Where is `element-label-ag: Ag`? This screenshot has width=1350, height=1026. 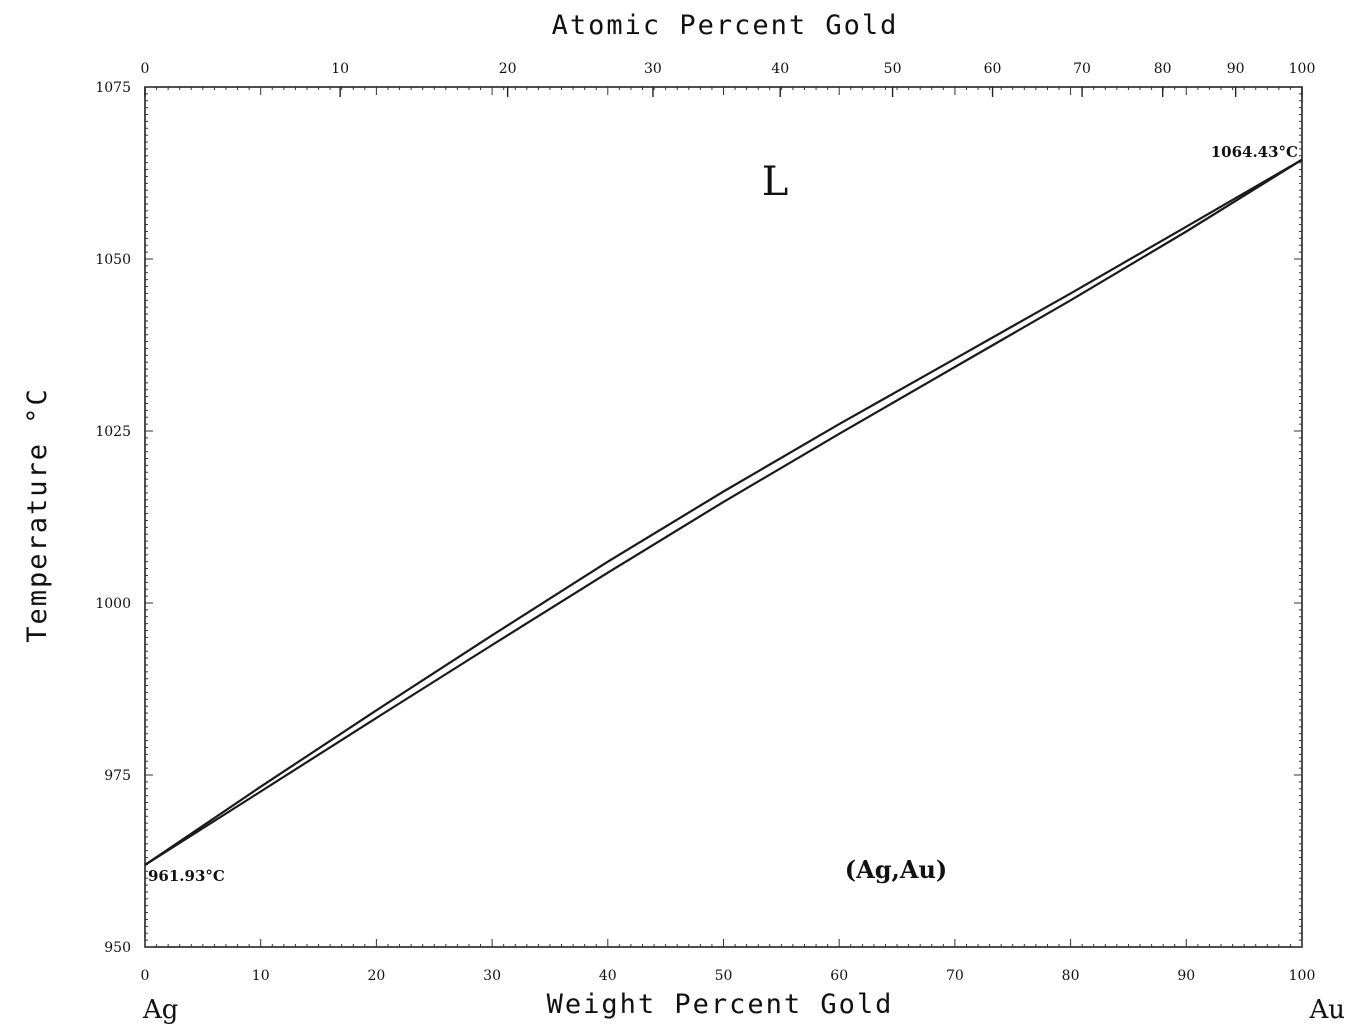
element-label-ag: Ag is located at coordinates (160, 1010).